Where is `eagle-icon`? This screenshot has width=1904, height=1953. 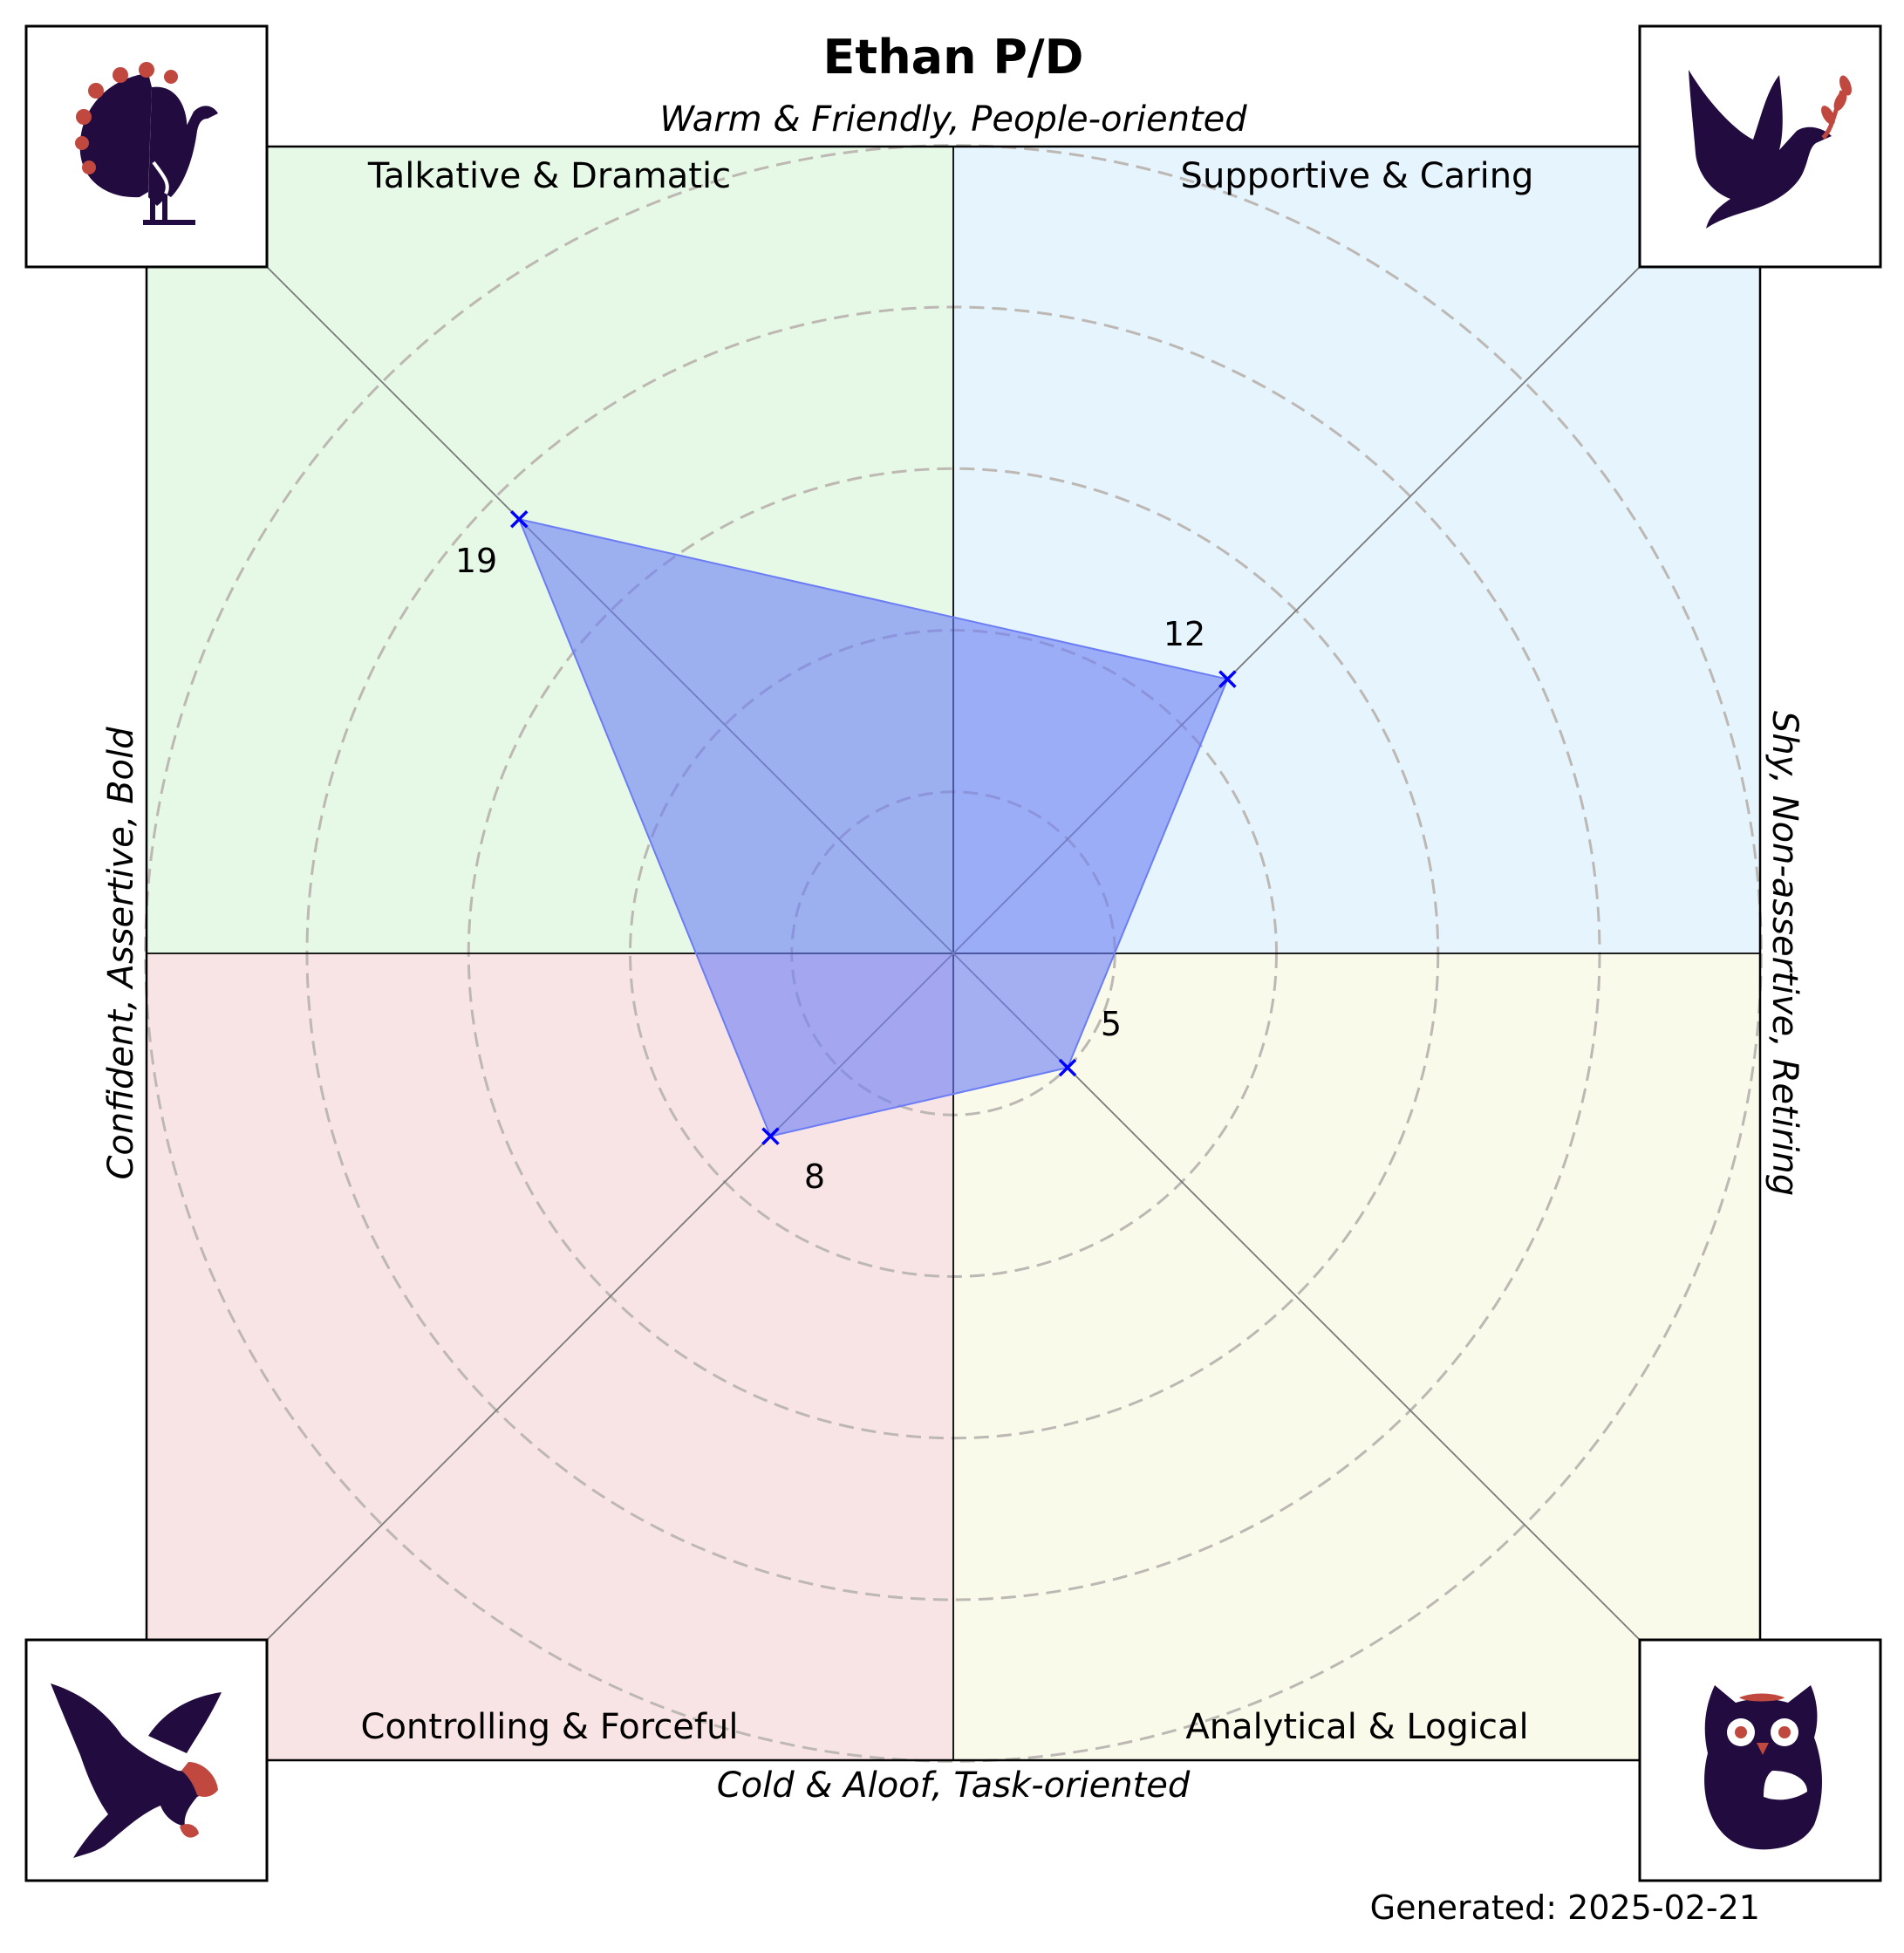
eagle-icon is located at coordinates (146, 1760).